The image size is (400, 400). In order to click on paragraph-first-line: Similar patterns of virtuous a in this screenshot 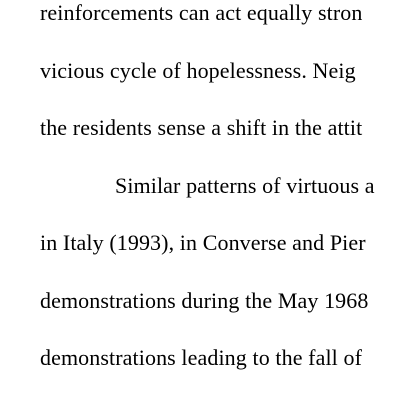, I will do `click(245, 185)`.